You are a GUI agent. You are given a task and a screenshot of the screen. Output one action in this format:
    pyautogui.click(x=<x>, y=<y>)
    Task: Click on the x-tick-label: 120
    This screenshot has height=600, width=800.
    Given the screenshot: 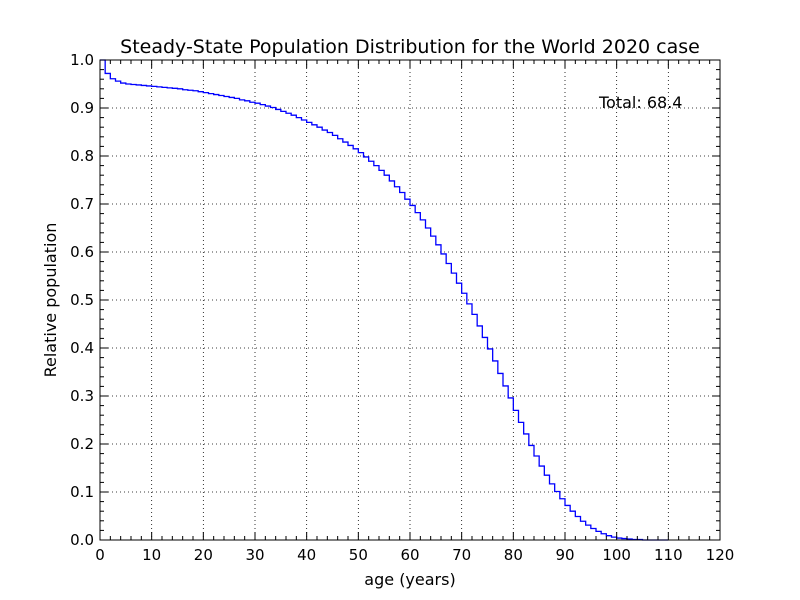 What is the action you would take?
    pyautogui.click(x=720, y=555)
    